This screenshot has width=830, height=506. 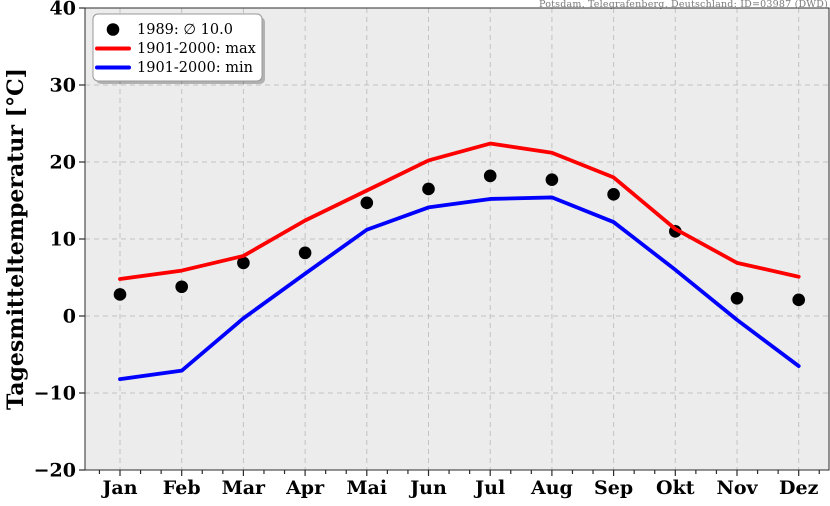 I want to click on x-tick-label: Feb, so click(x=182, y=488).